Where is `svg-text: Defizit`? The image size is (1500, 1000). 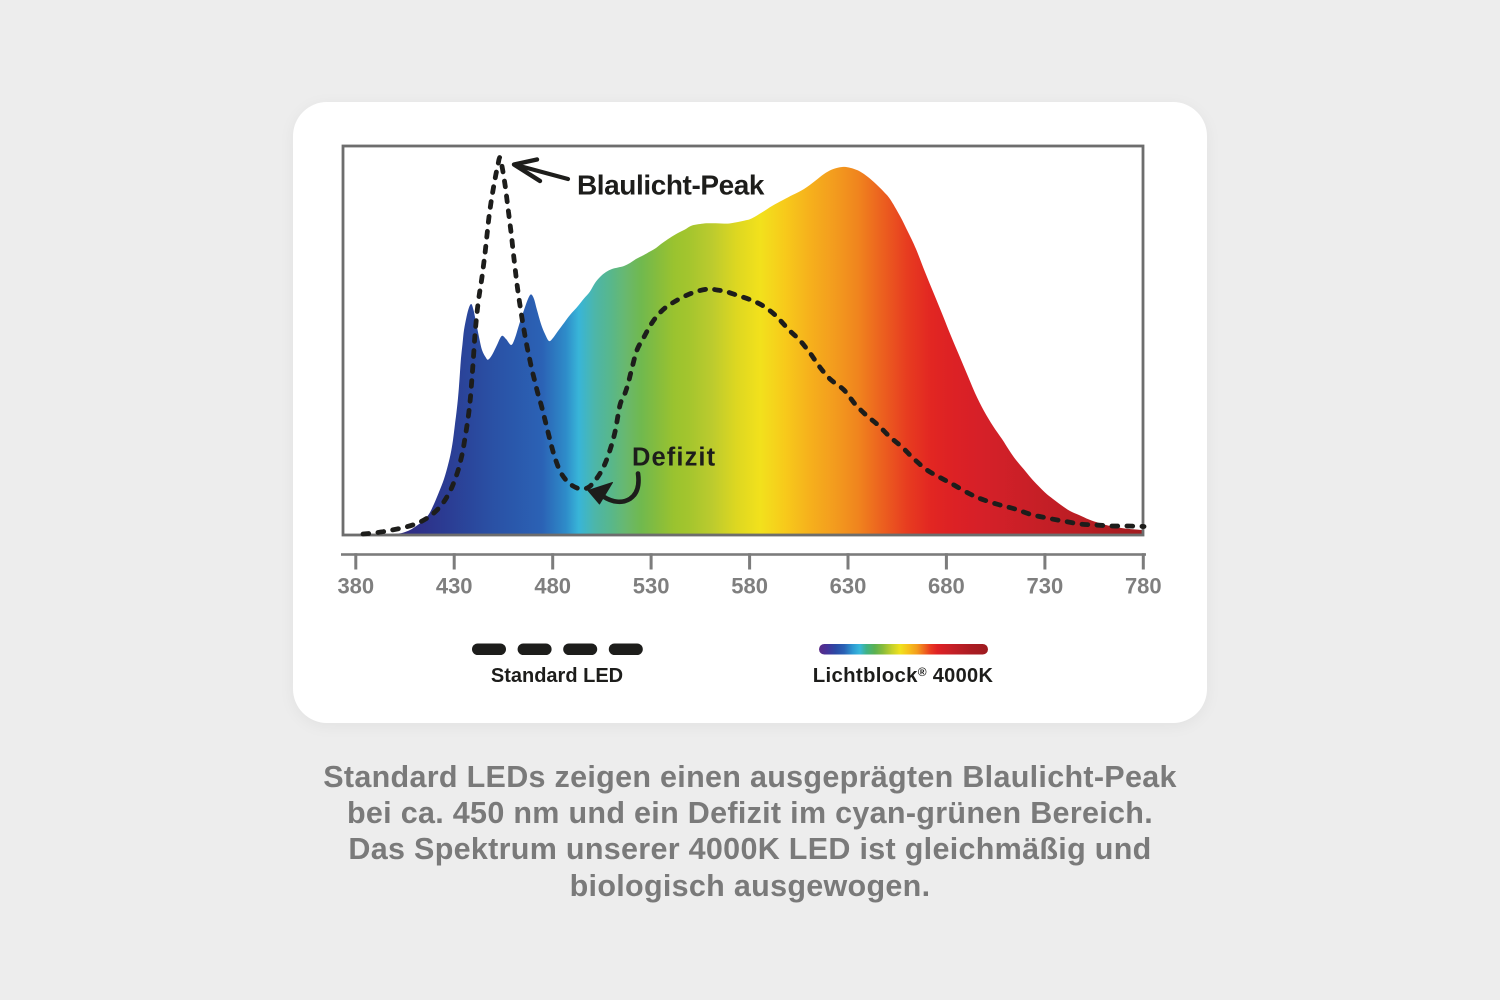 svg-text: Defizit is located at coordinates (674, 458).